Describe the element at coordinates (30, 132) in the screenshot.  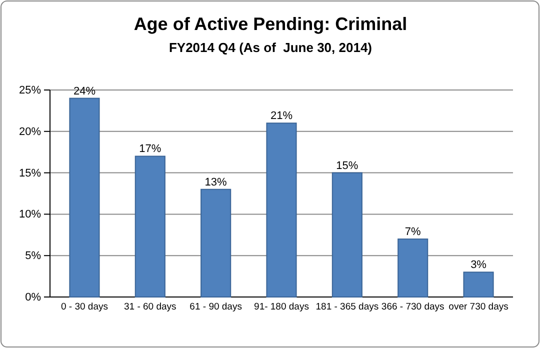
I see `y-tick-label: 20%` at that location.